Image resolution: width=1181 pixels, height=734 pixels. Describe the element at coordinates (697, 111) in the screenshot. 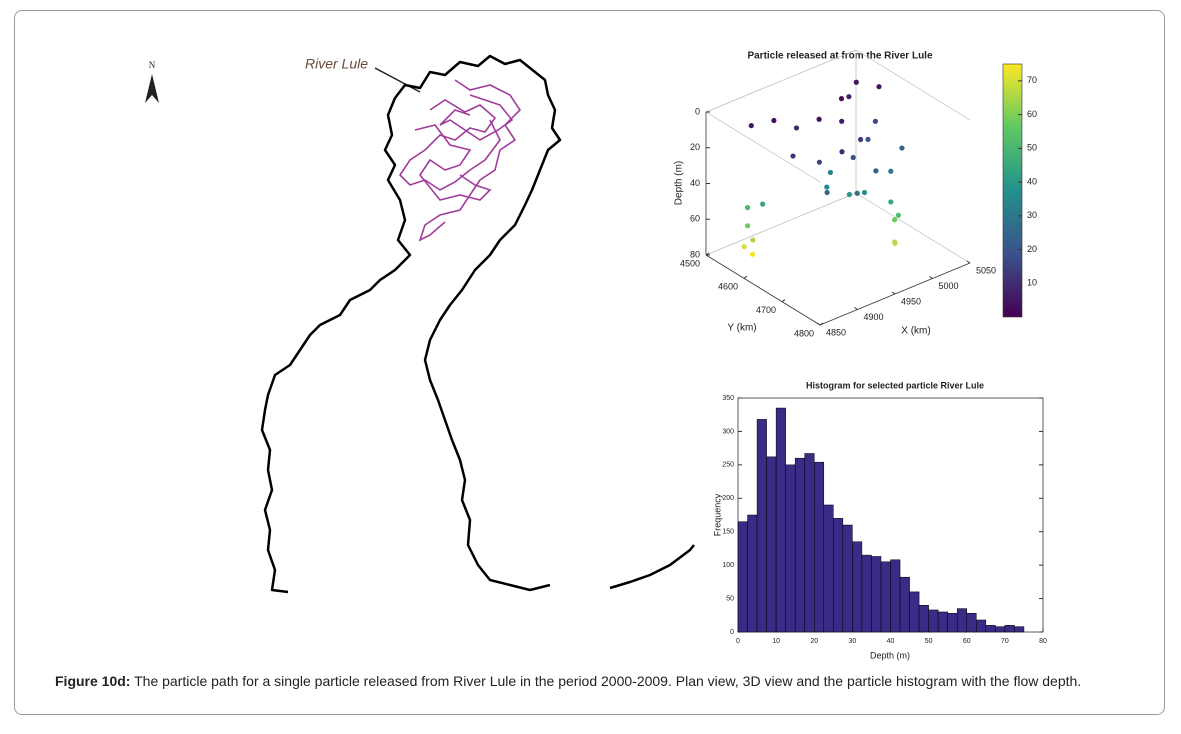

I see `z-tick-label: 0` at that location.